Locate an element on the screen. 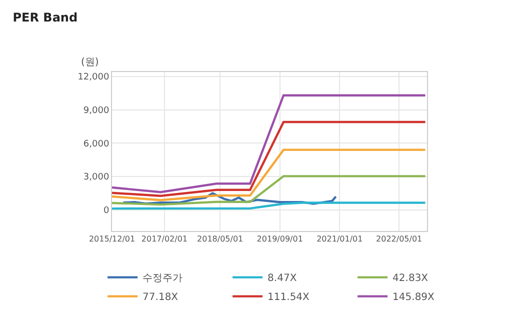 The image size is (511, 323). legend-label: 111.54X is located at coordinates (289, 298).